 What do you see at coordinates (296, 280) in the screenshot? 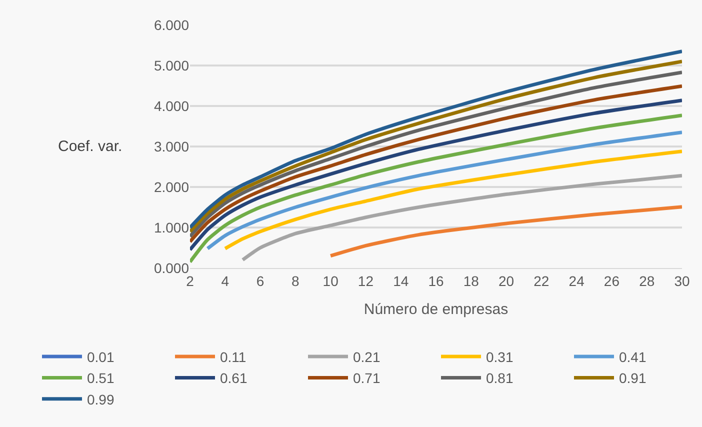
I see `x-tick-label: 8` at bounding box center [296, 280].